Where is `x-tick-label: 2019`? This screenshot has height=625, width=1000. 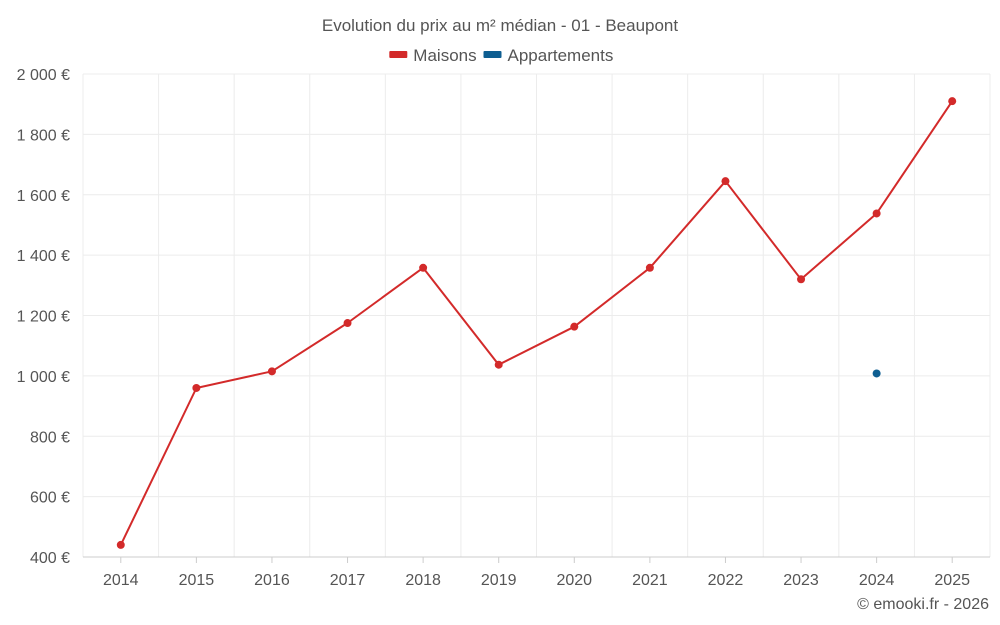
x-tick-label: 2019 is located at coordinates (499, 580).